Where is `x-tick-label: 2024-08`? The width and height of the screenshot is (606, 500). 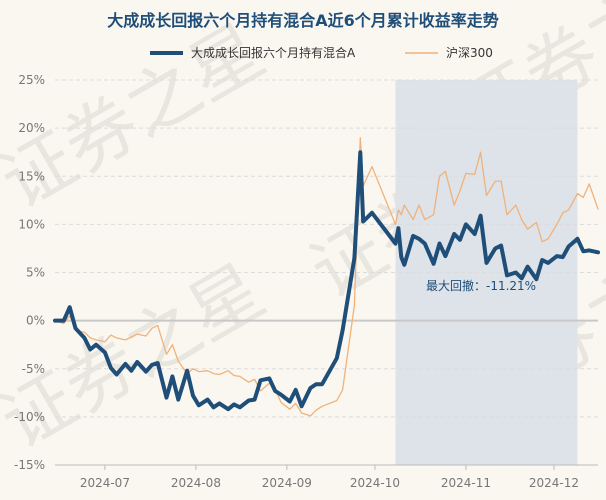 x-tick-label: 2024-08 is located at coordinates (196, 483).